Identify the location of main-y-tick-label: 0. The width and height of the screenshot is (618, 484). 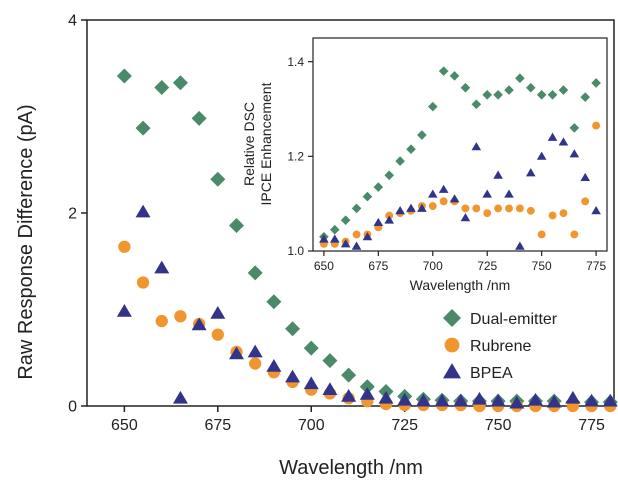
(72, 407).